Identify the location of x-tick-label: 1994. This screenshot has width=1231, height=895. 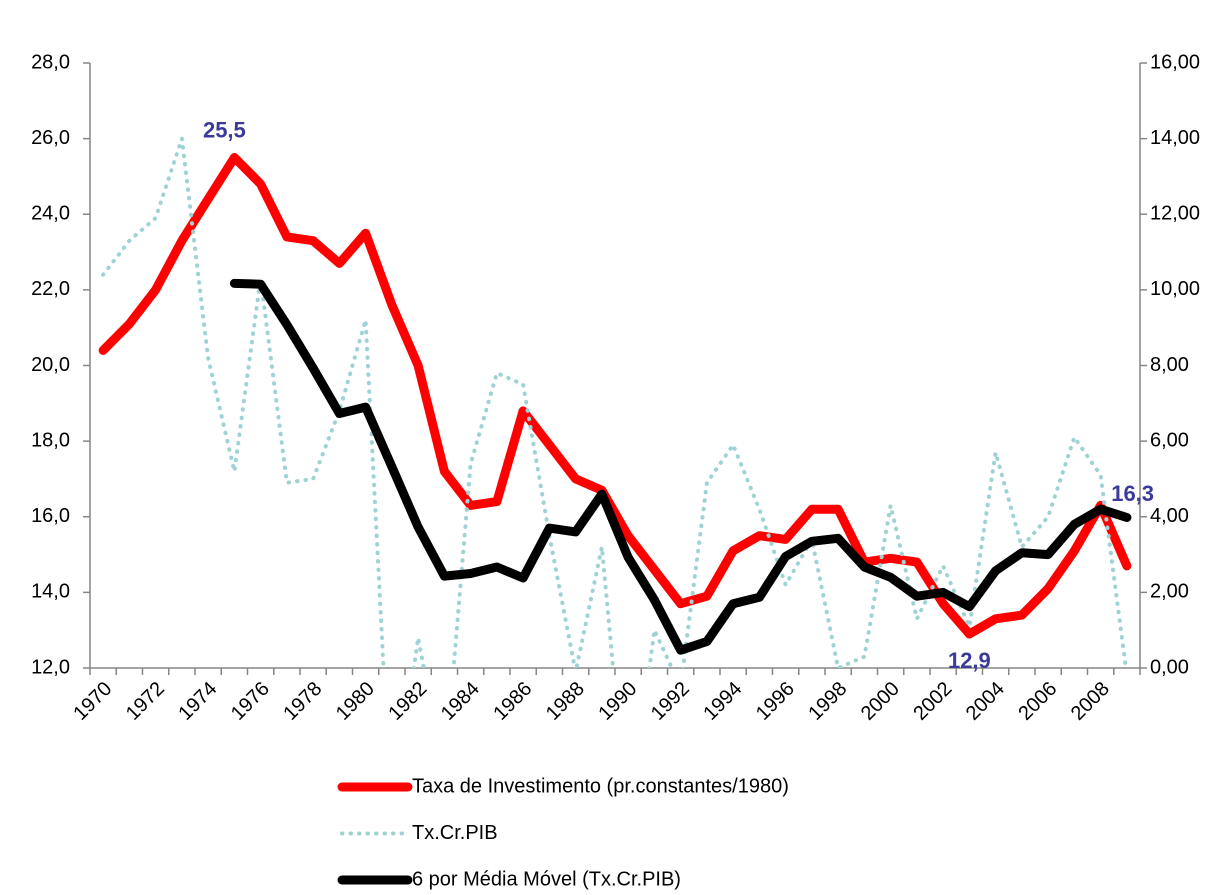
(722, 701).